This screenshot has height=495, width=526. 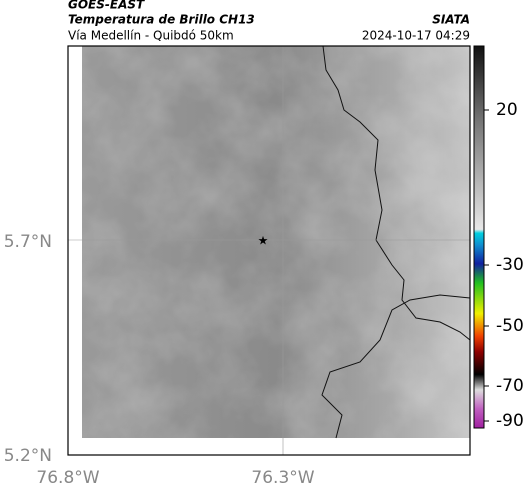 What do you see at coordinates (510, 326) in the screenshot?
I see `colorbar-label: -50` at bounding box center [510, 326].